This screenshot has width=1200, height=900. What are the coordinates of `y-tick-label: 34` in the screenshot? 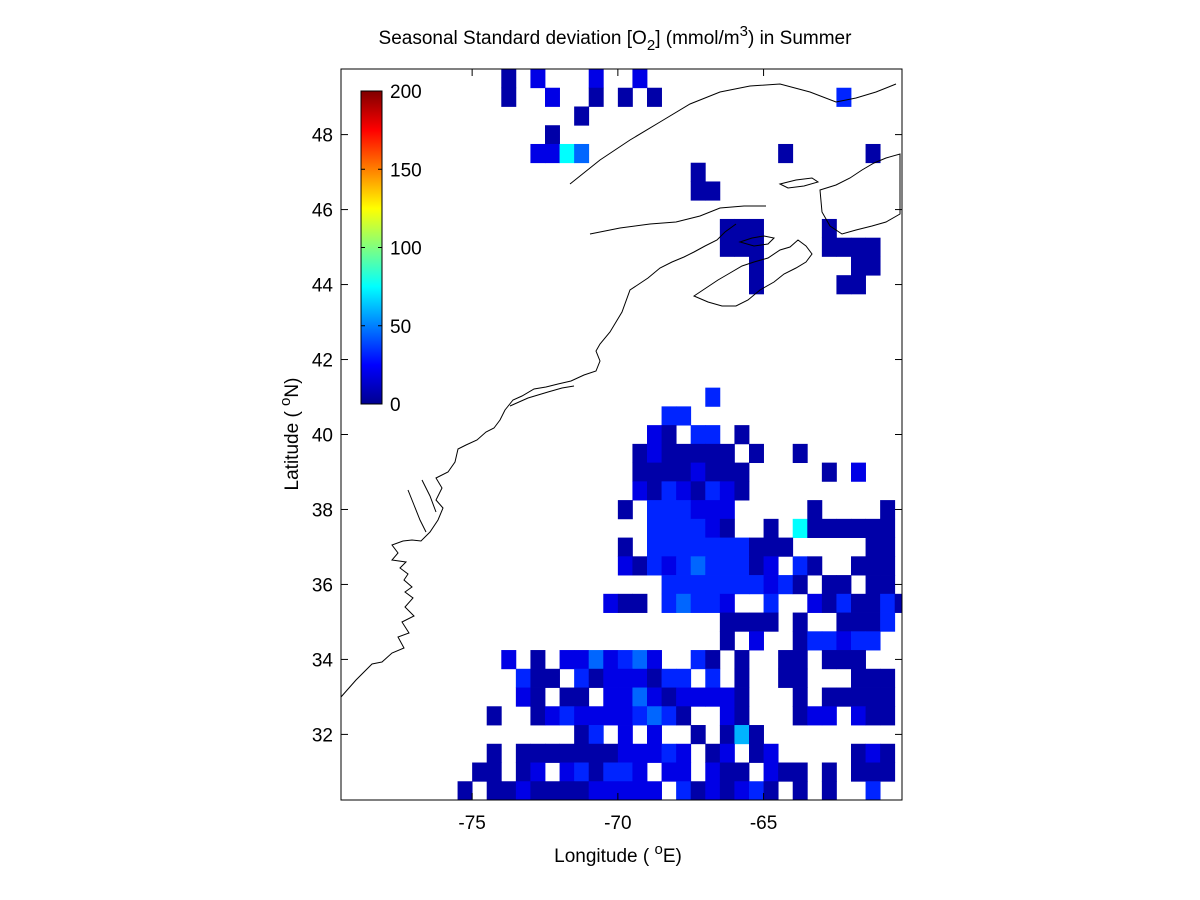 It's located at (323, 660).